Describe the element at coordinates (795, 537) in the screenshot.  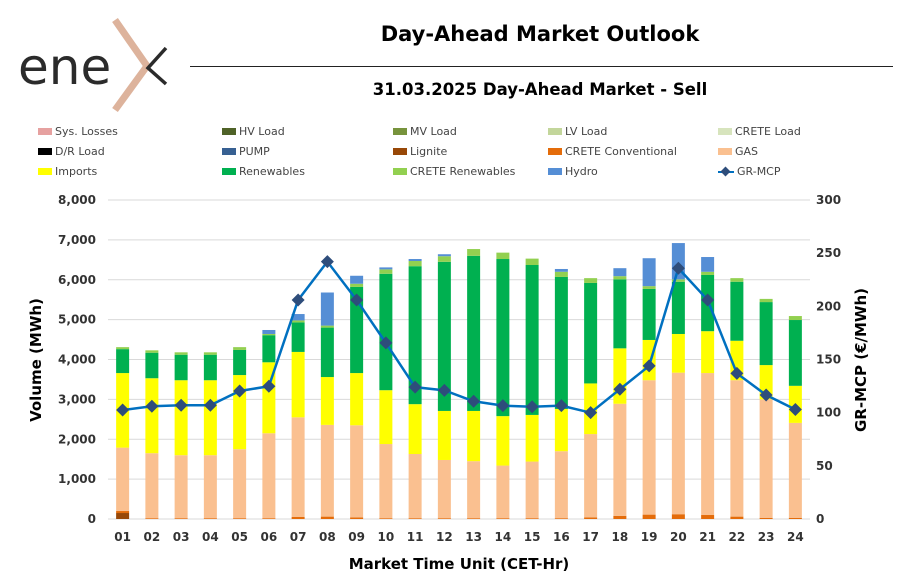
I see `x-tick-label: 24` at that location.